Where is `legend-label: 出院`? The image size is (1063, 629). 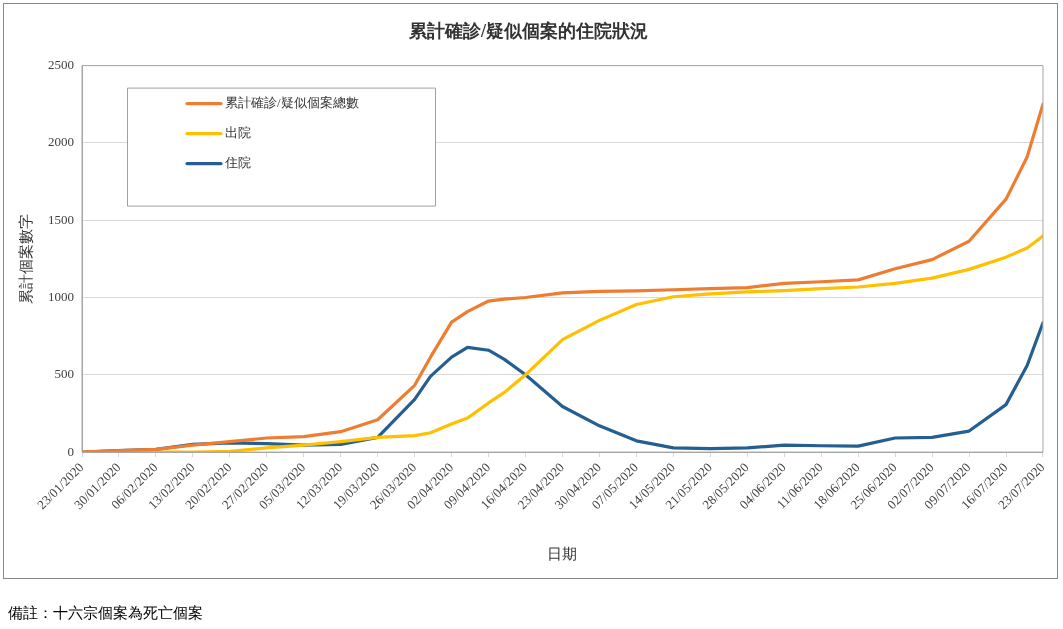 legend-label: 出院 is located at coordinates (238, 133).